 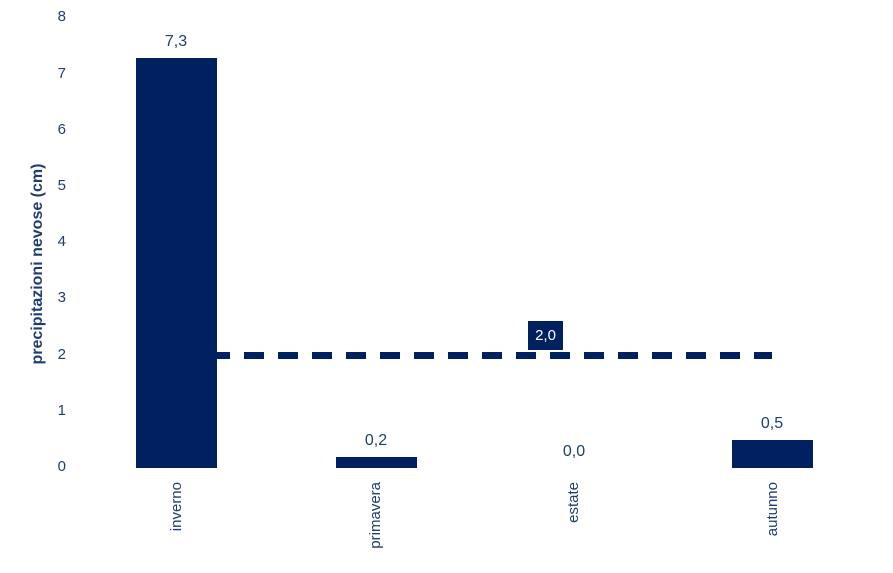 What do you see at coordinates (61, 298) in the screenshot?
I see `y-tick-label: 3` at bounding box center [61, 298].